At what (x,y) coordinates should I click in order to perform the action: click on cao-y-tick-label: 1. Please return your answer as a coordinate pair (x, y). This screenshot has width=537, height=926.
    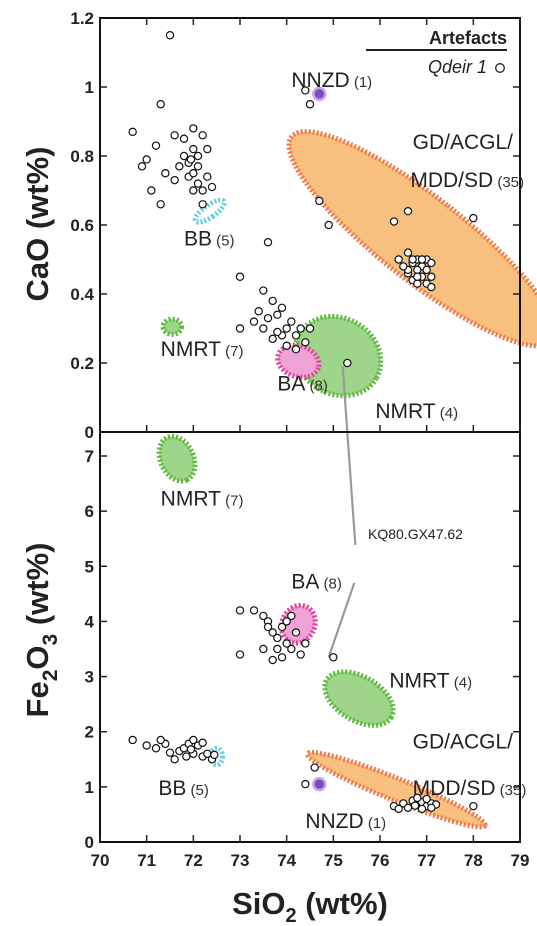
    Looking at the image, I should click on (89, 87).